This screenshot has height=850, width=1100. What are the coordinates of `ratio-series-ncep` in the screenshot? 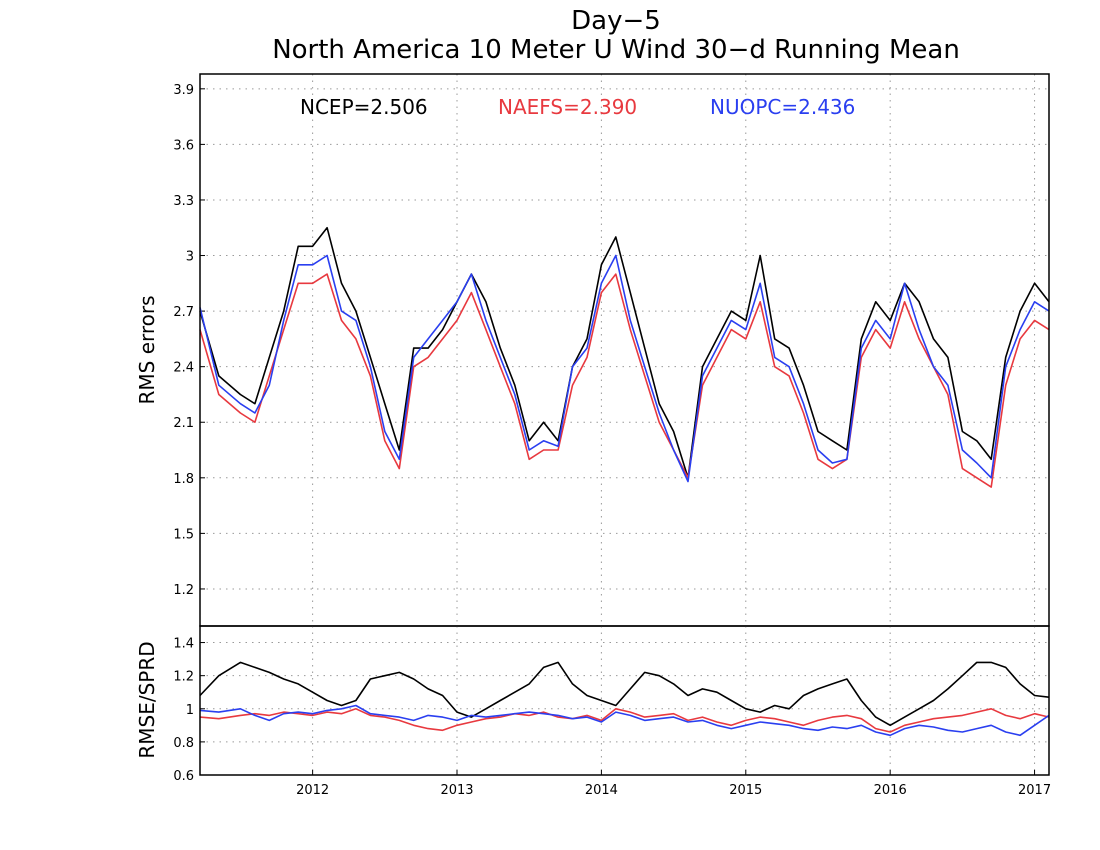 It's located at (624, 694).